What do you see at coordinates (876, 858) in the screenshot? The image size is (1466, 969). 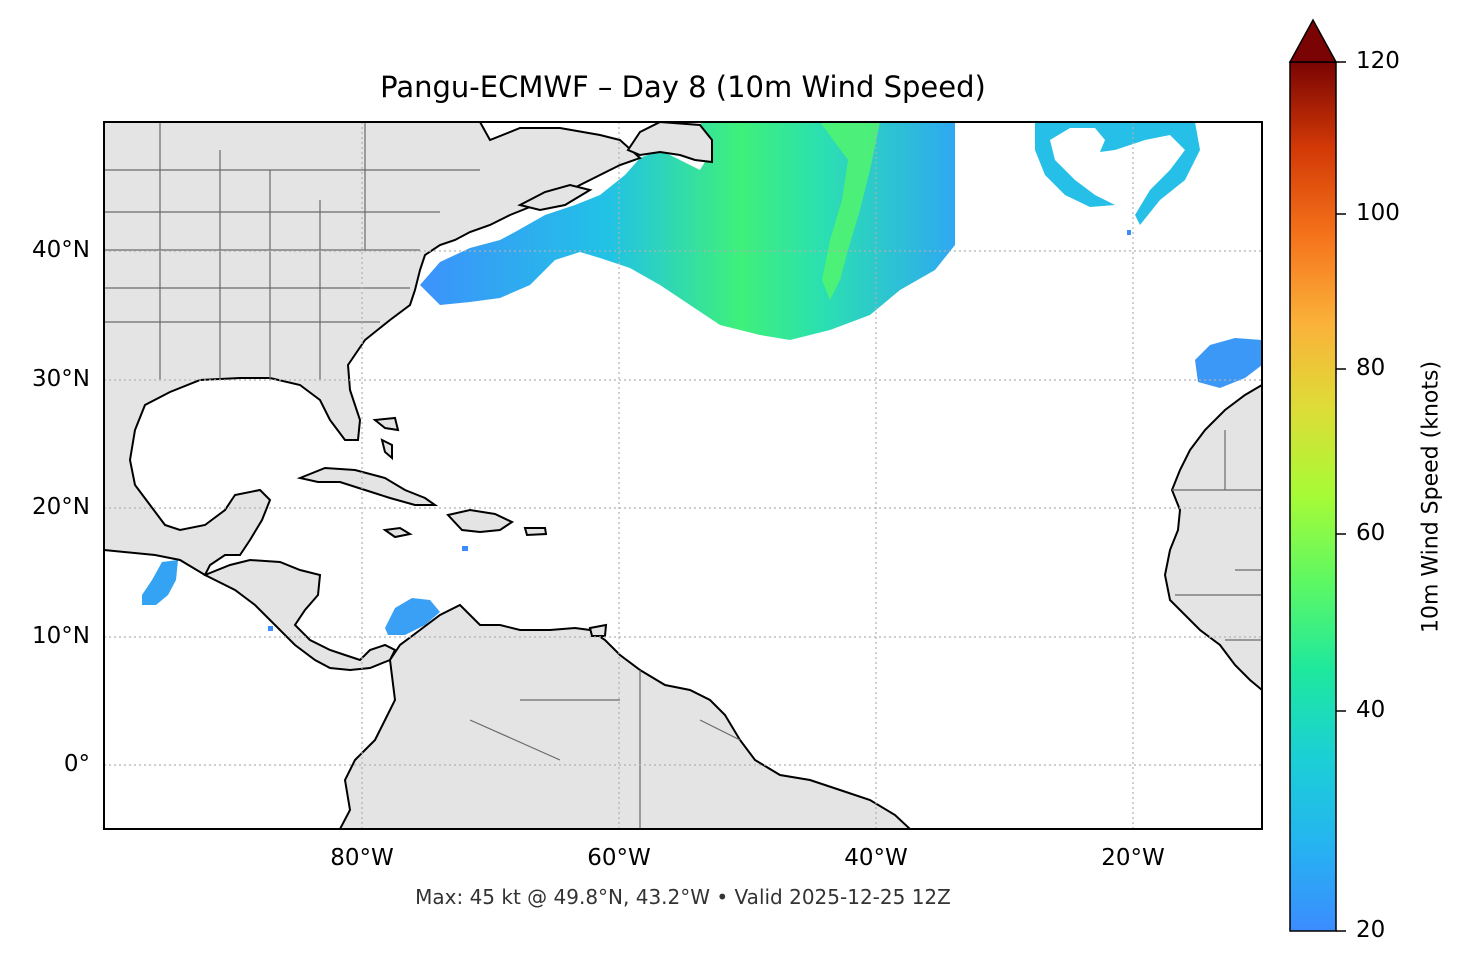 I see `lon-tick-label: 40°W` at bounding box center [876, 858].